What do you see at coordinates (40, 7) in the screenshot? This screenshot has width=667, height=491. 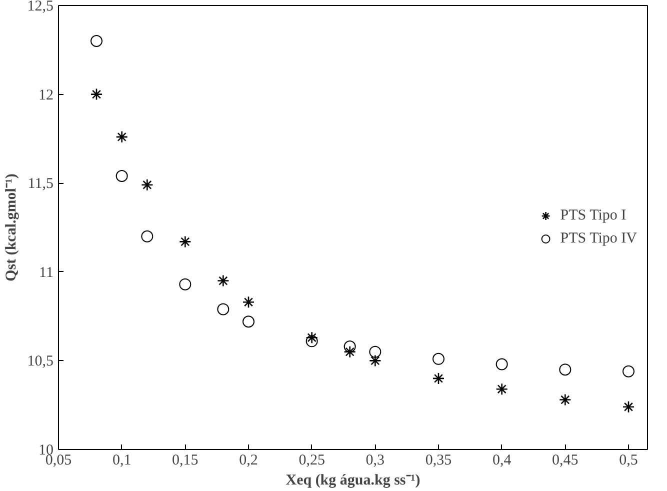 I see `y-tick-label: 12,5` at bounding box center [40, 7].